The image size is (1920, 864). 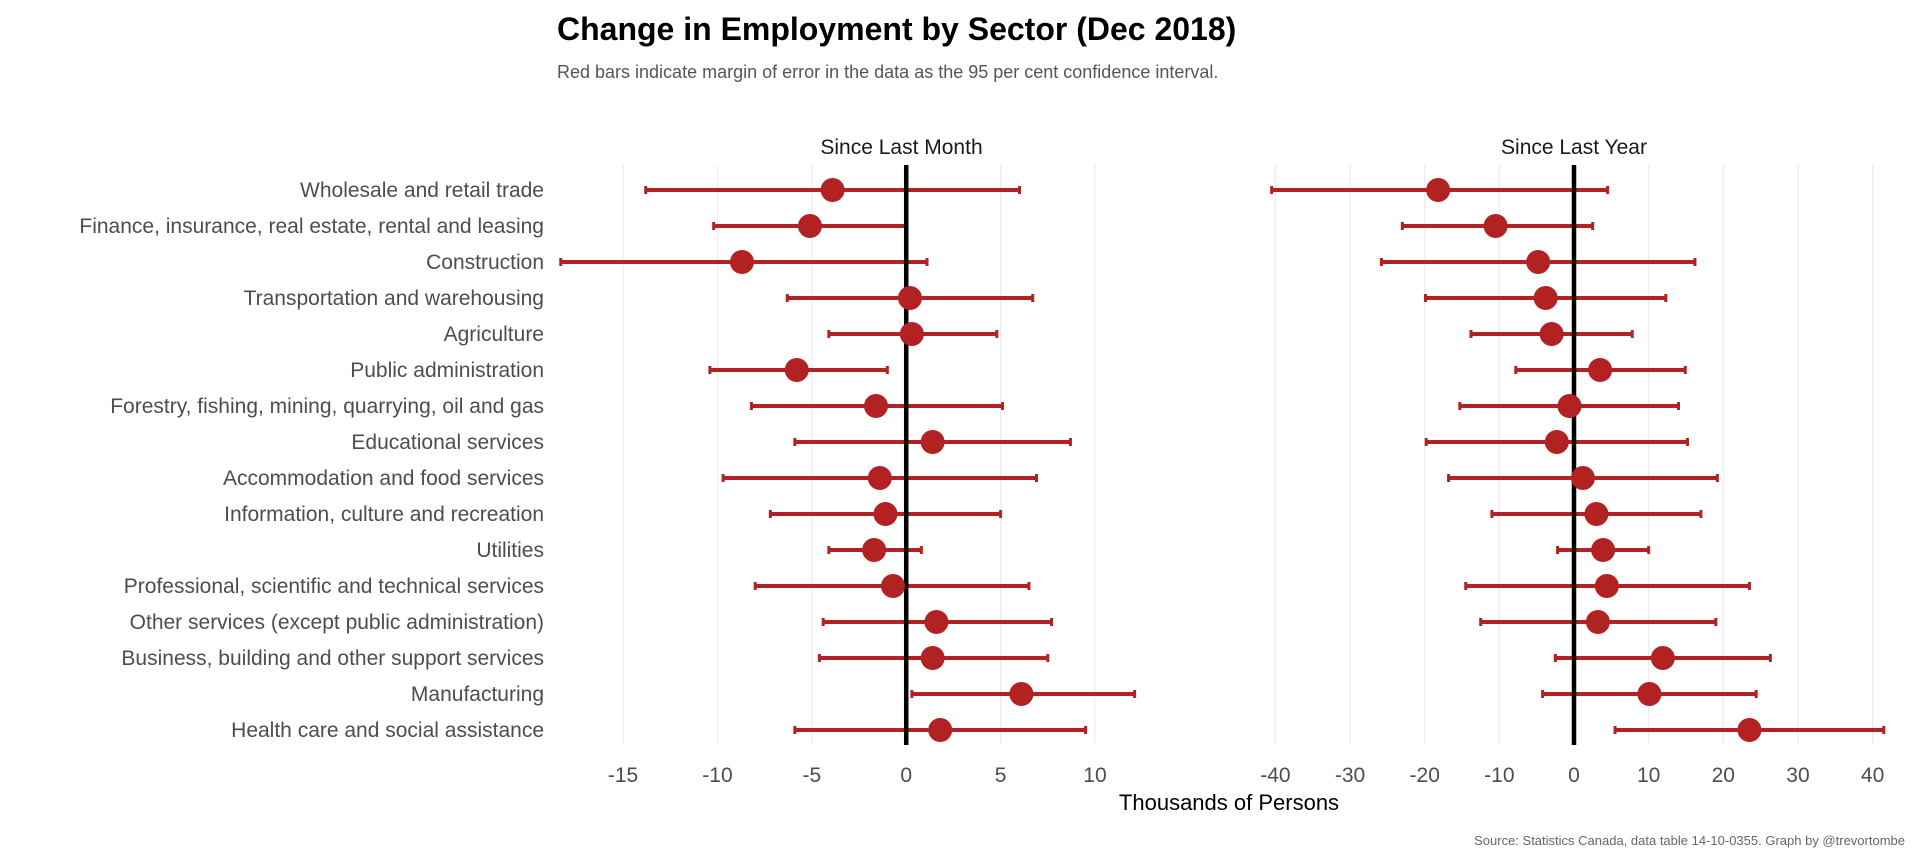 I want to click on tick-label: -30, so click(x=1350, y=775).